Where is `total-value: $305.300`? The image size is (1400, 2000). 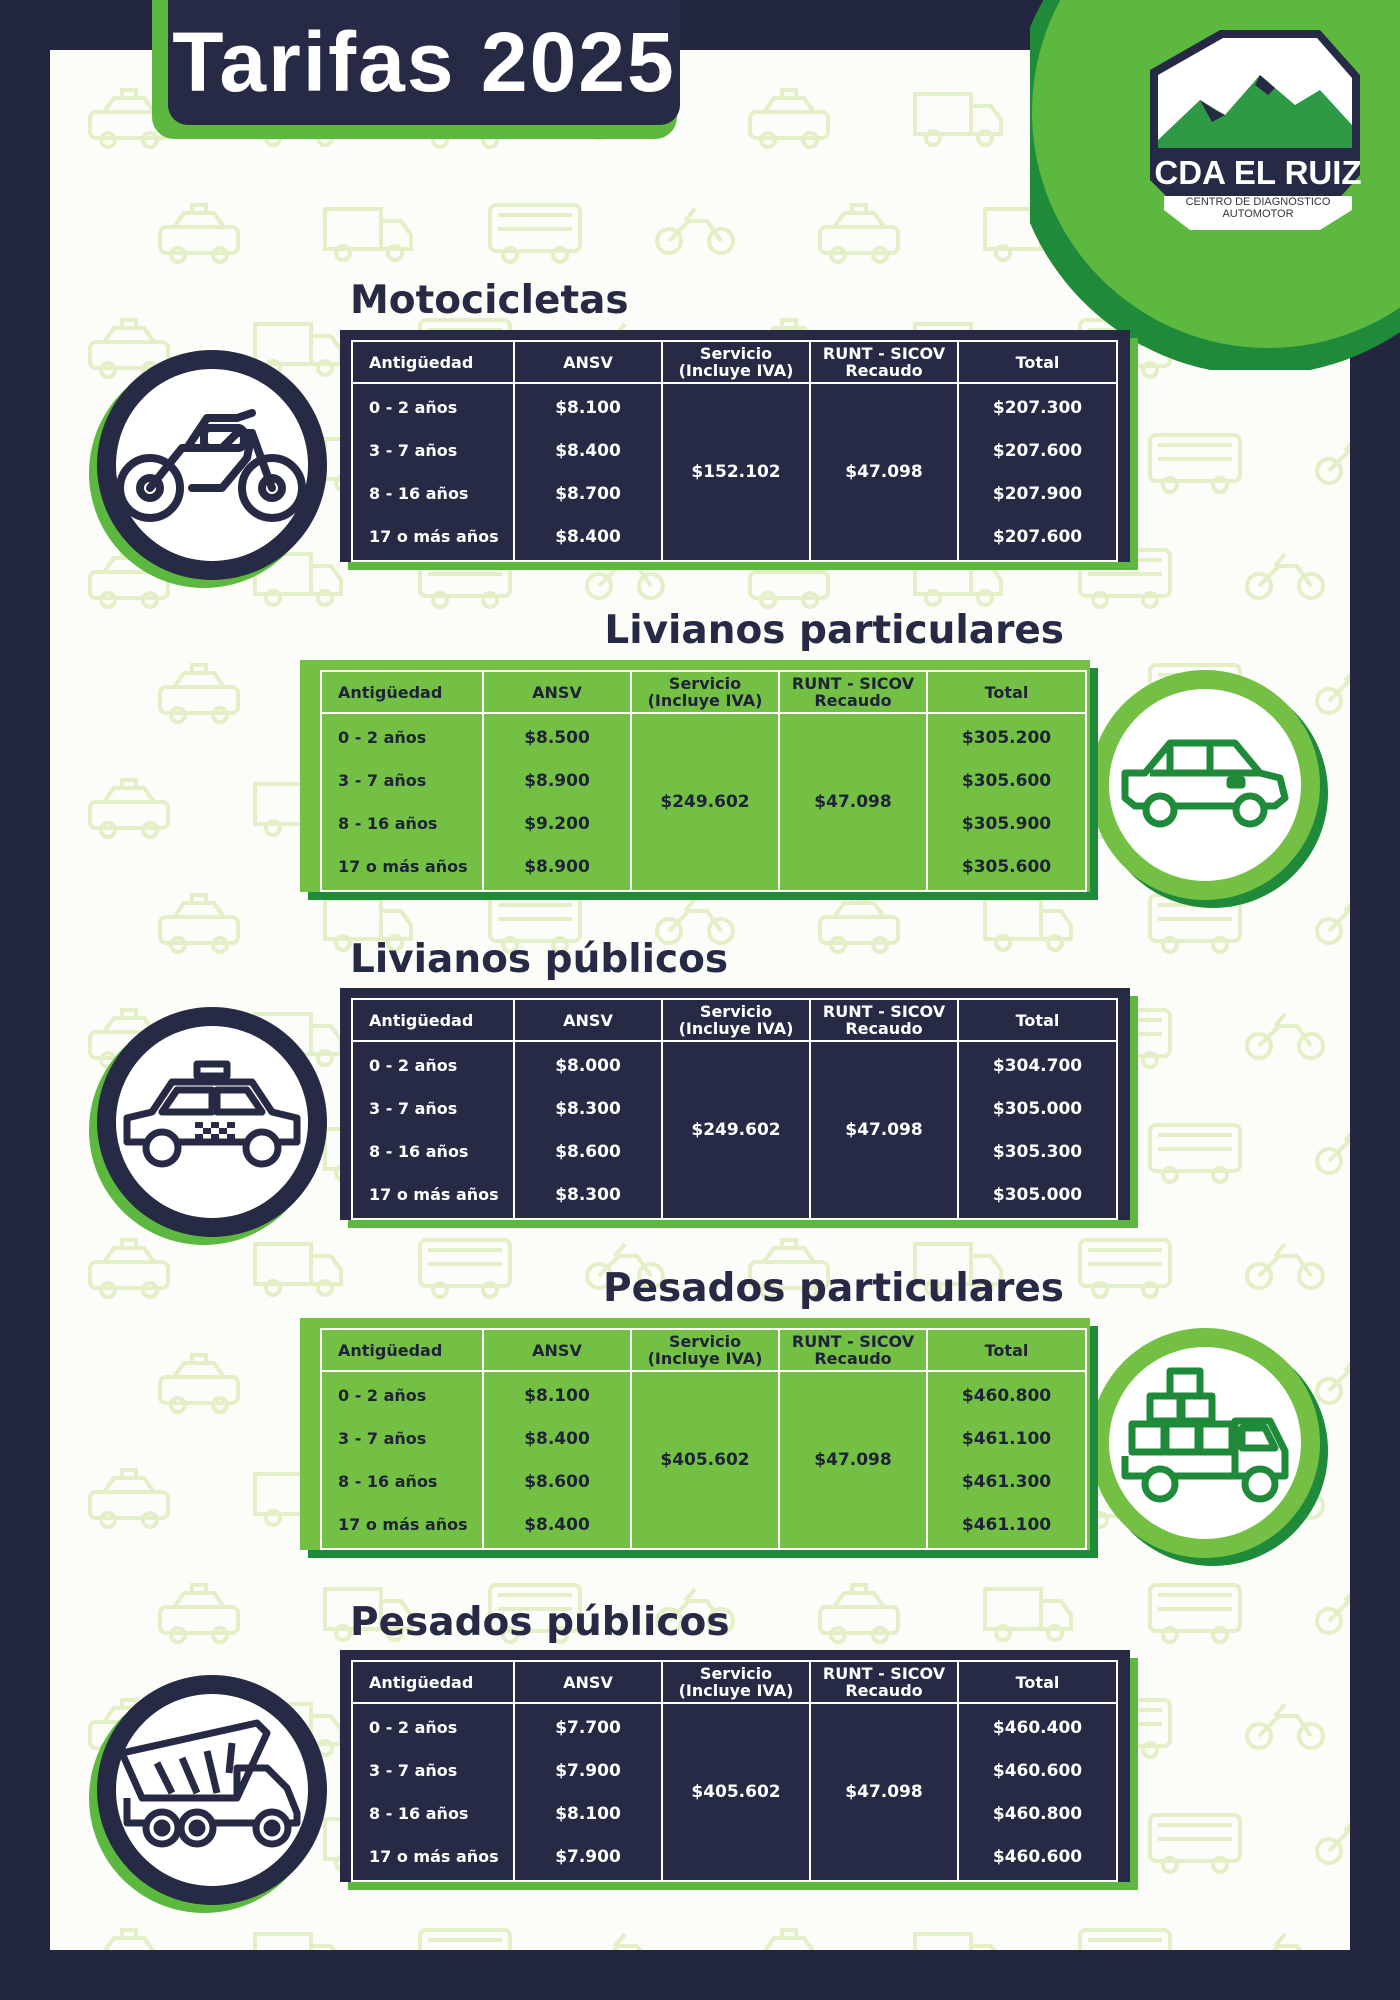 total-value: $305.300 is located at coordinates (1037, 1151).